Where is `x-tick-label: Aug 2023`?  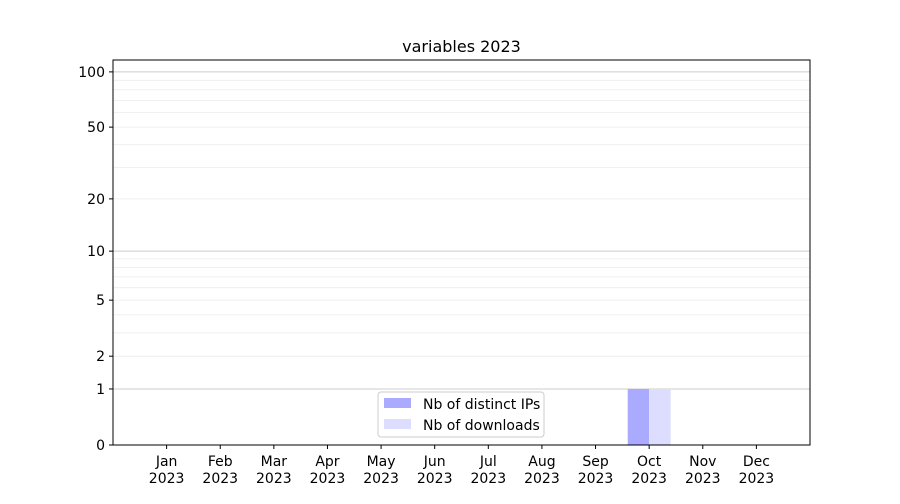
x-tick-label: Aug 2023 is located at coordinates (542, 470).